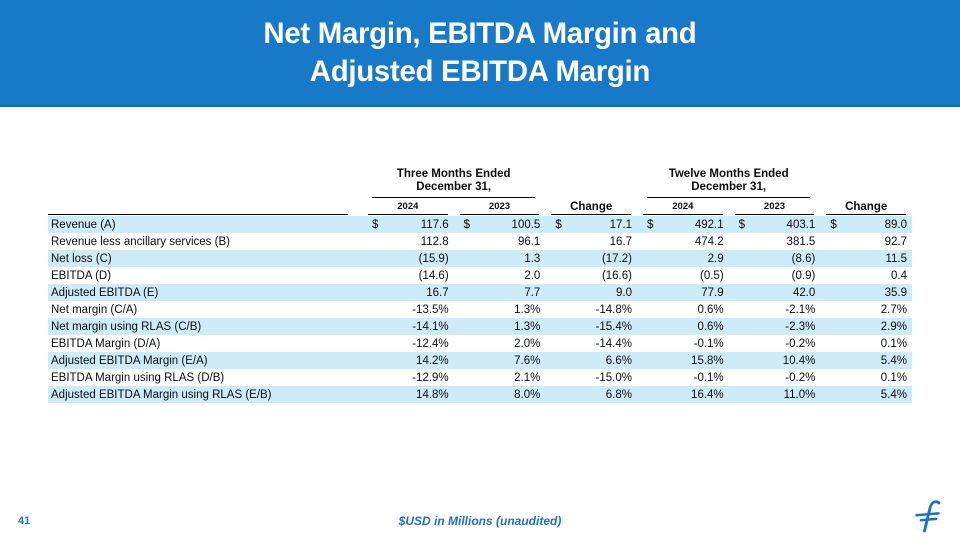 The image size is (960, 540). I want to click on column-header-2024-12mo: 2024, so click(682, 207).